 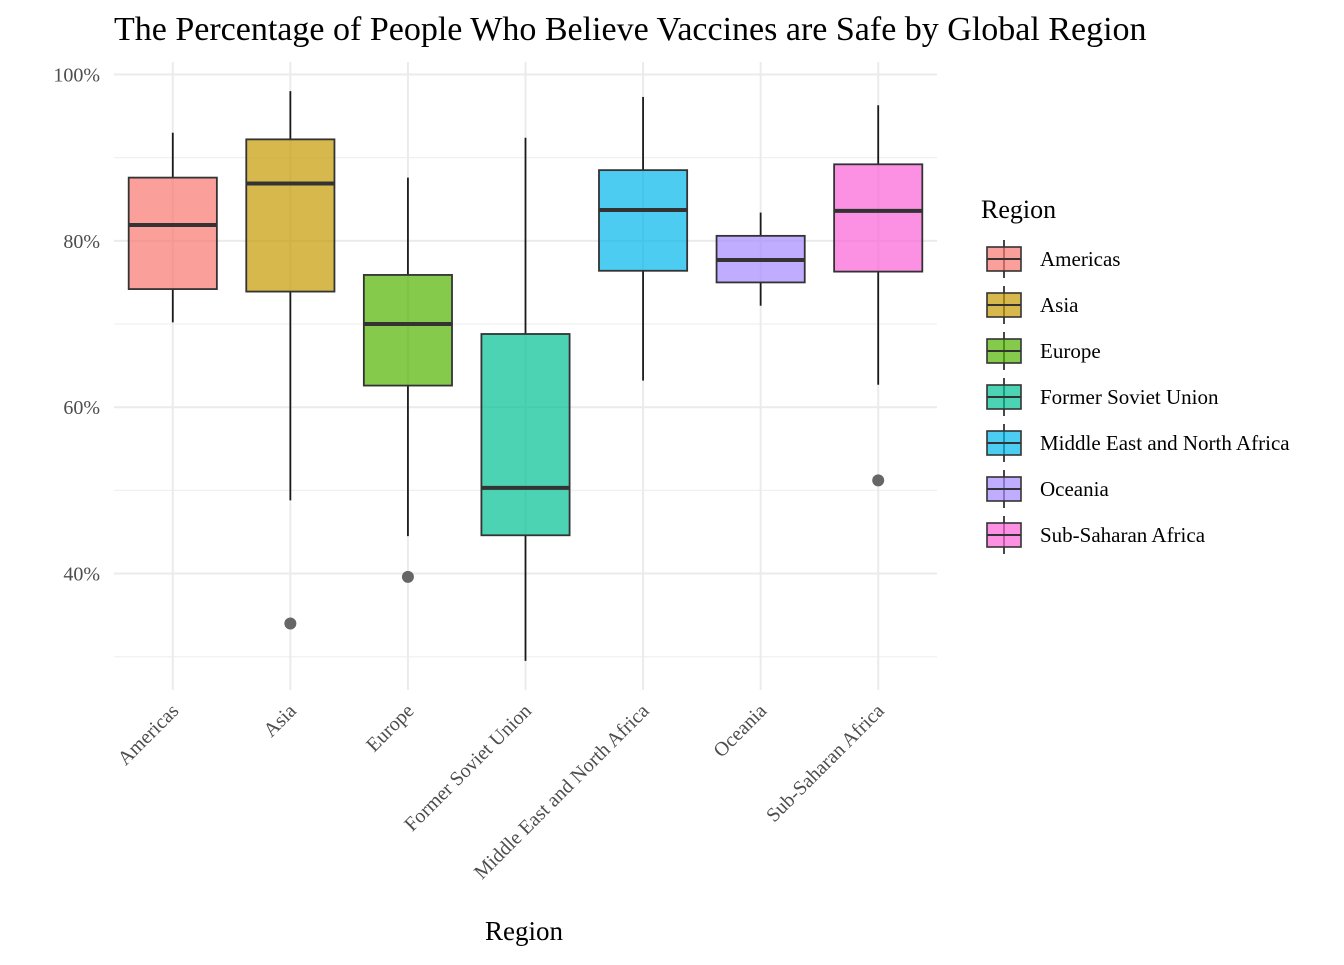 I want to click on legend-item-sub-saharan-africa: Sub-Saharan Africa, so click(x=1096, y=535).